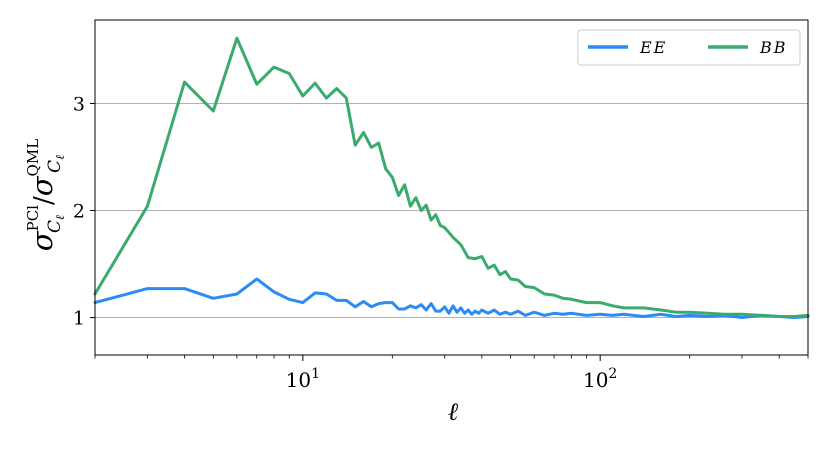  What do you see at coordinates (33, 158) in the screenshot?
I see `y-label-sup2: QML` at bounding box center [33, 158].